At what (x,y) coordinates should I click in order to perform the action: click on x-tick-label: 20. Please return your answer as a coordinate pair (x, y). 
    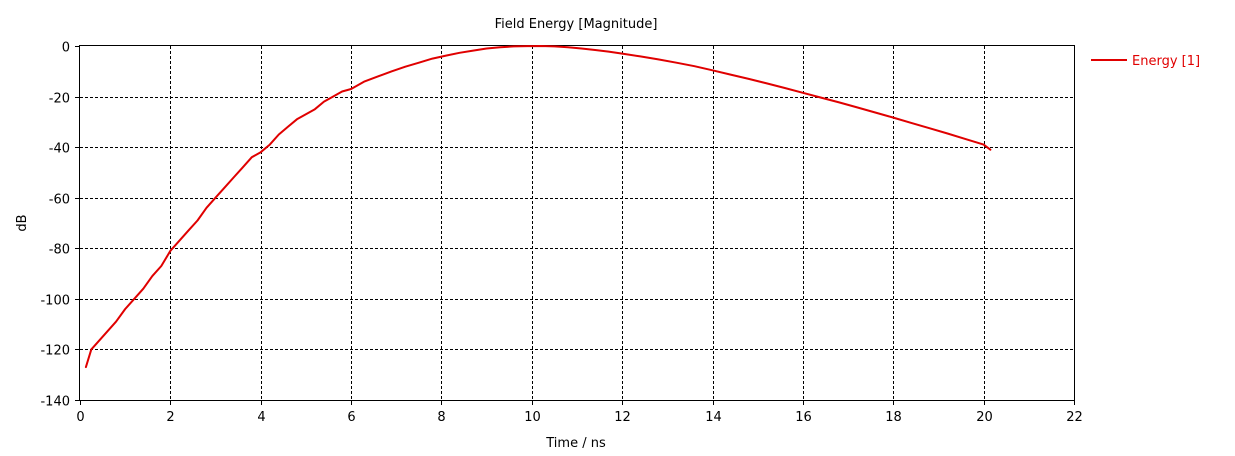
    Looking at the image, I should click on (984, 417).